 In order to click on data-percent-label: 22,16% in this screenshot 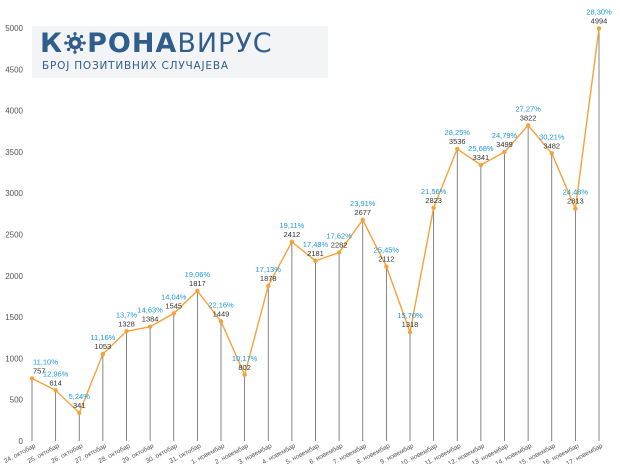, I will do `click(221, 304)`.